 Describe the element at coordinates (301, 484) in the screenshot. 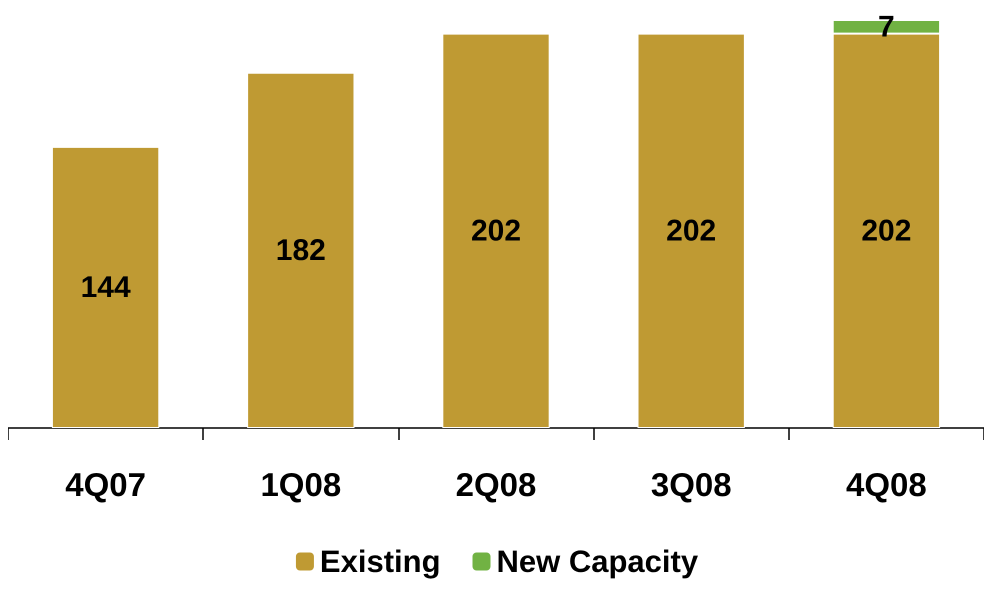

I see `x-tick-label: 1Q08` at that location.